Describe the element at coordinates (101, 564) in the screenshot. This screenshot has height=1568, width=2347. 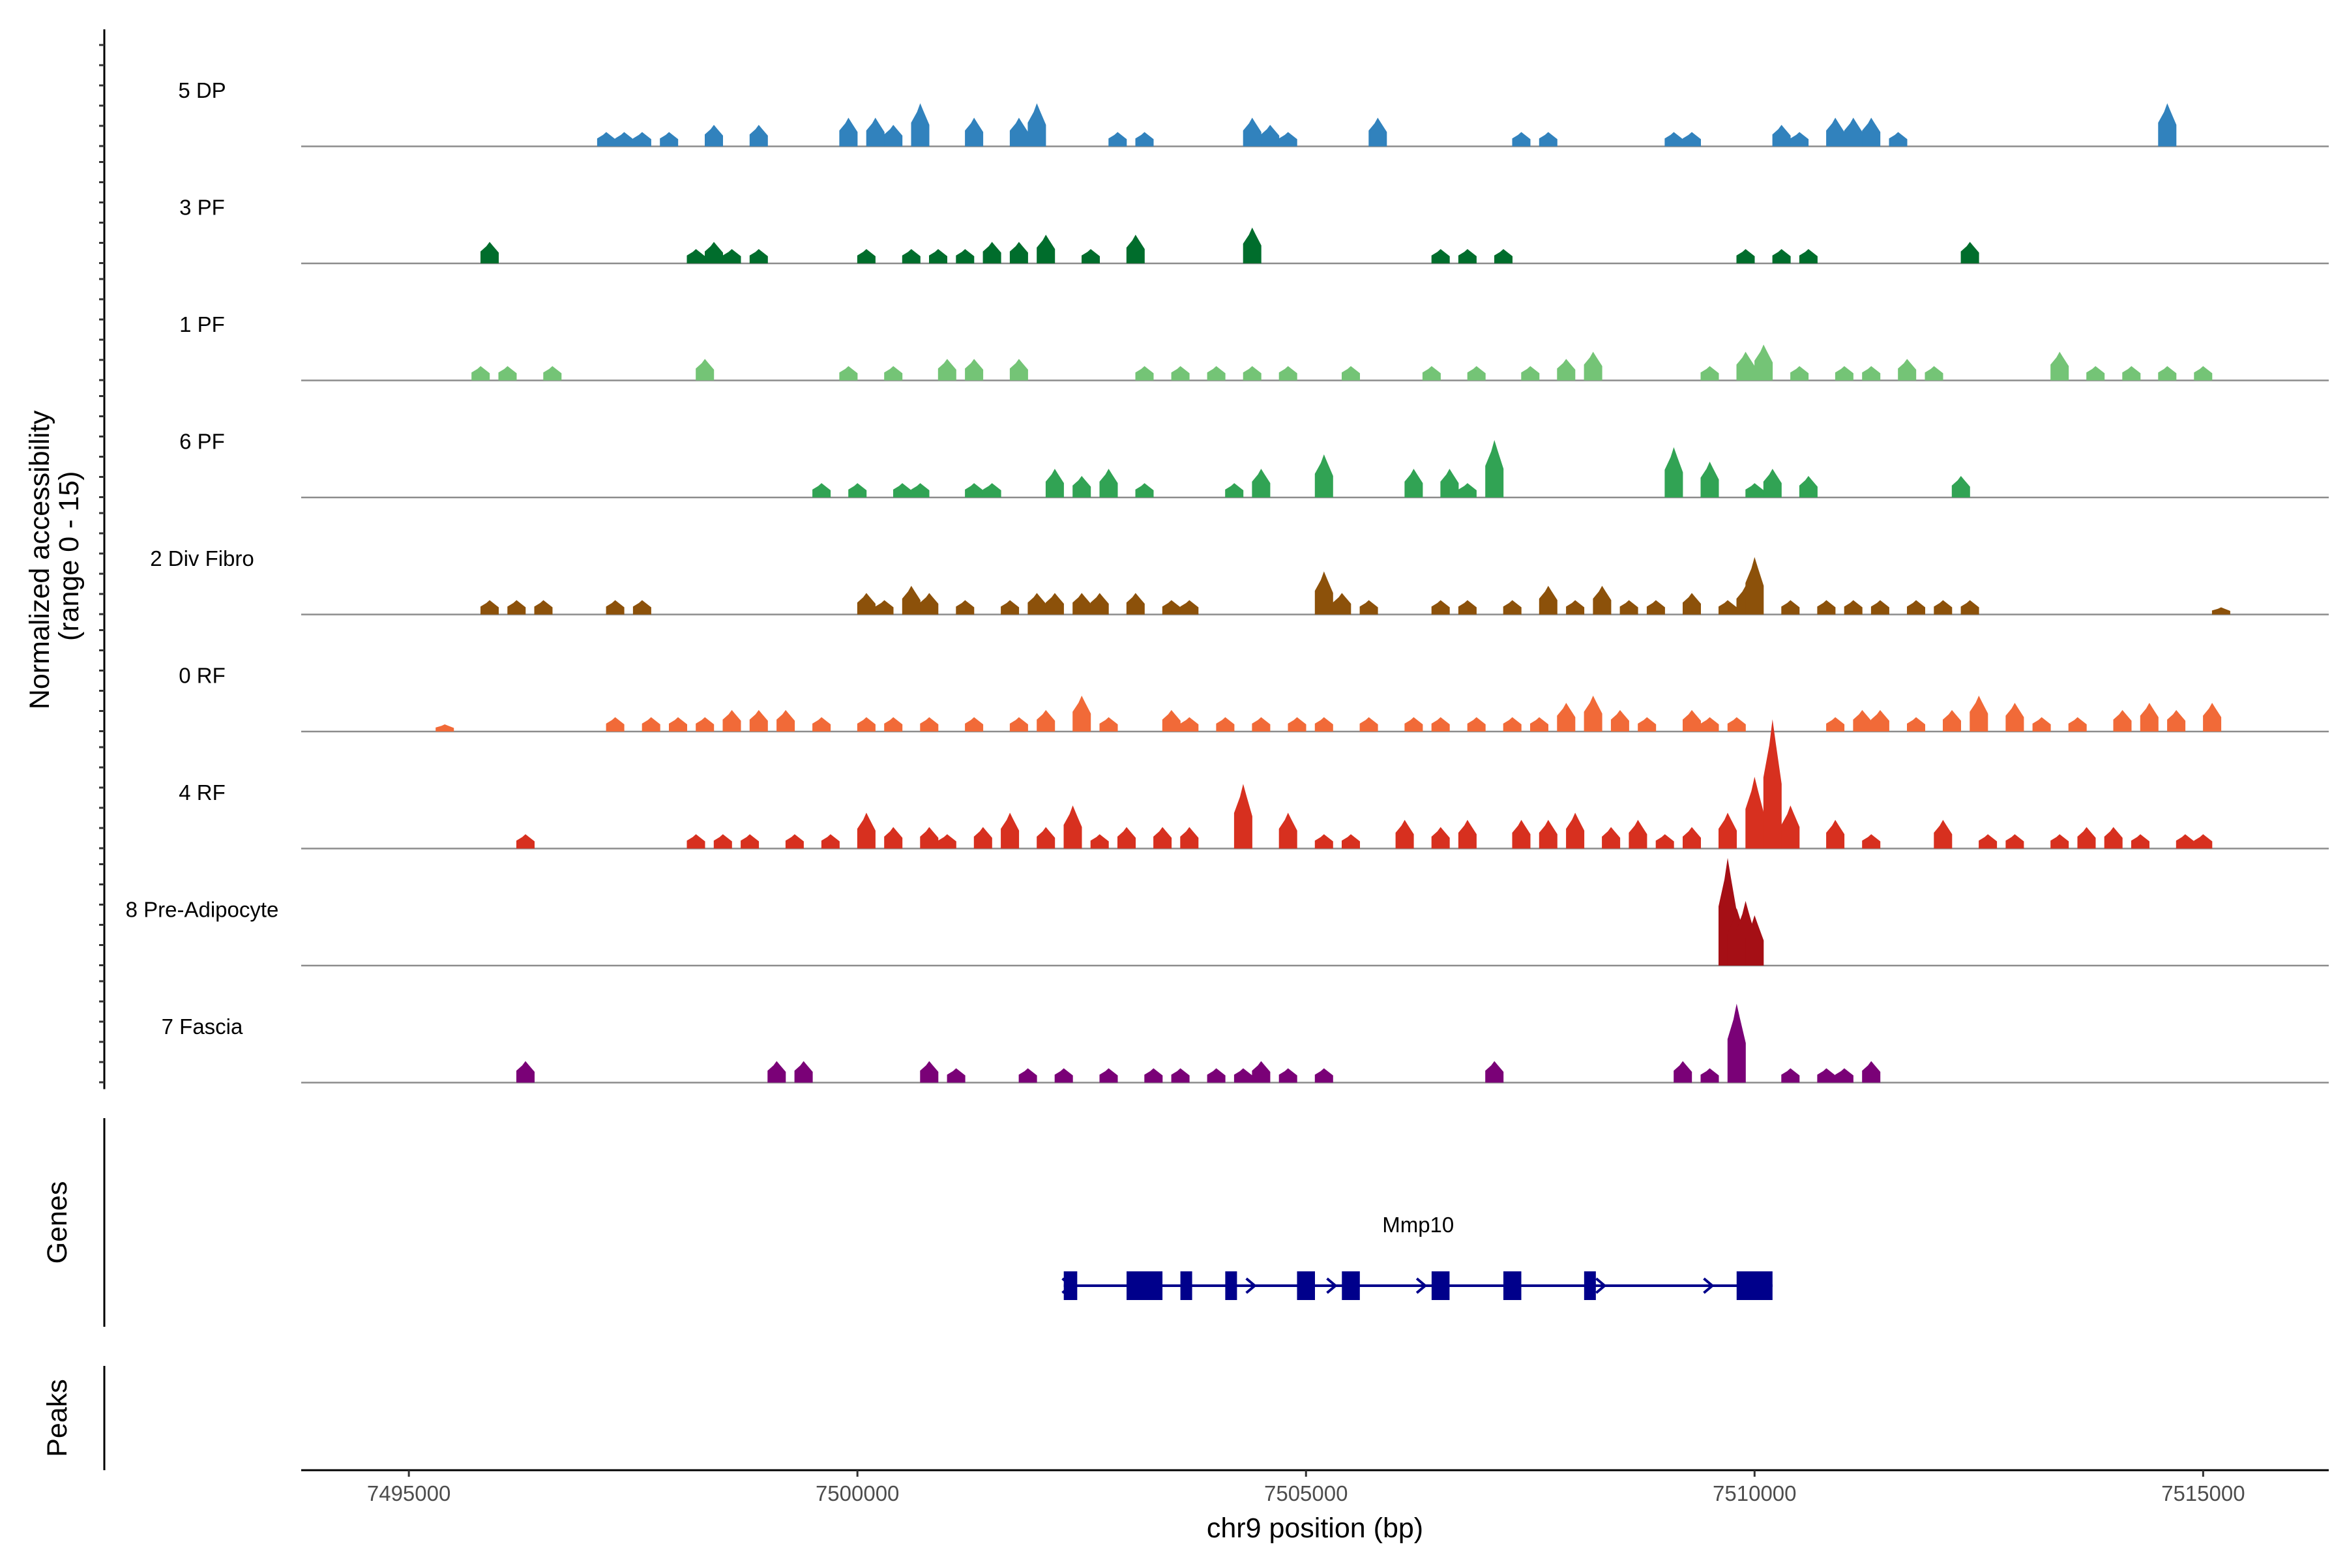
I see `coverage-y-ticks` at that location.